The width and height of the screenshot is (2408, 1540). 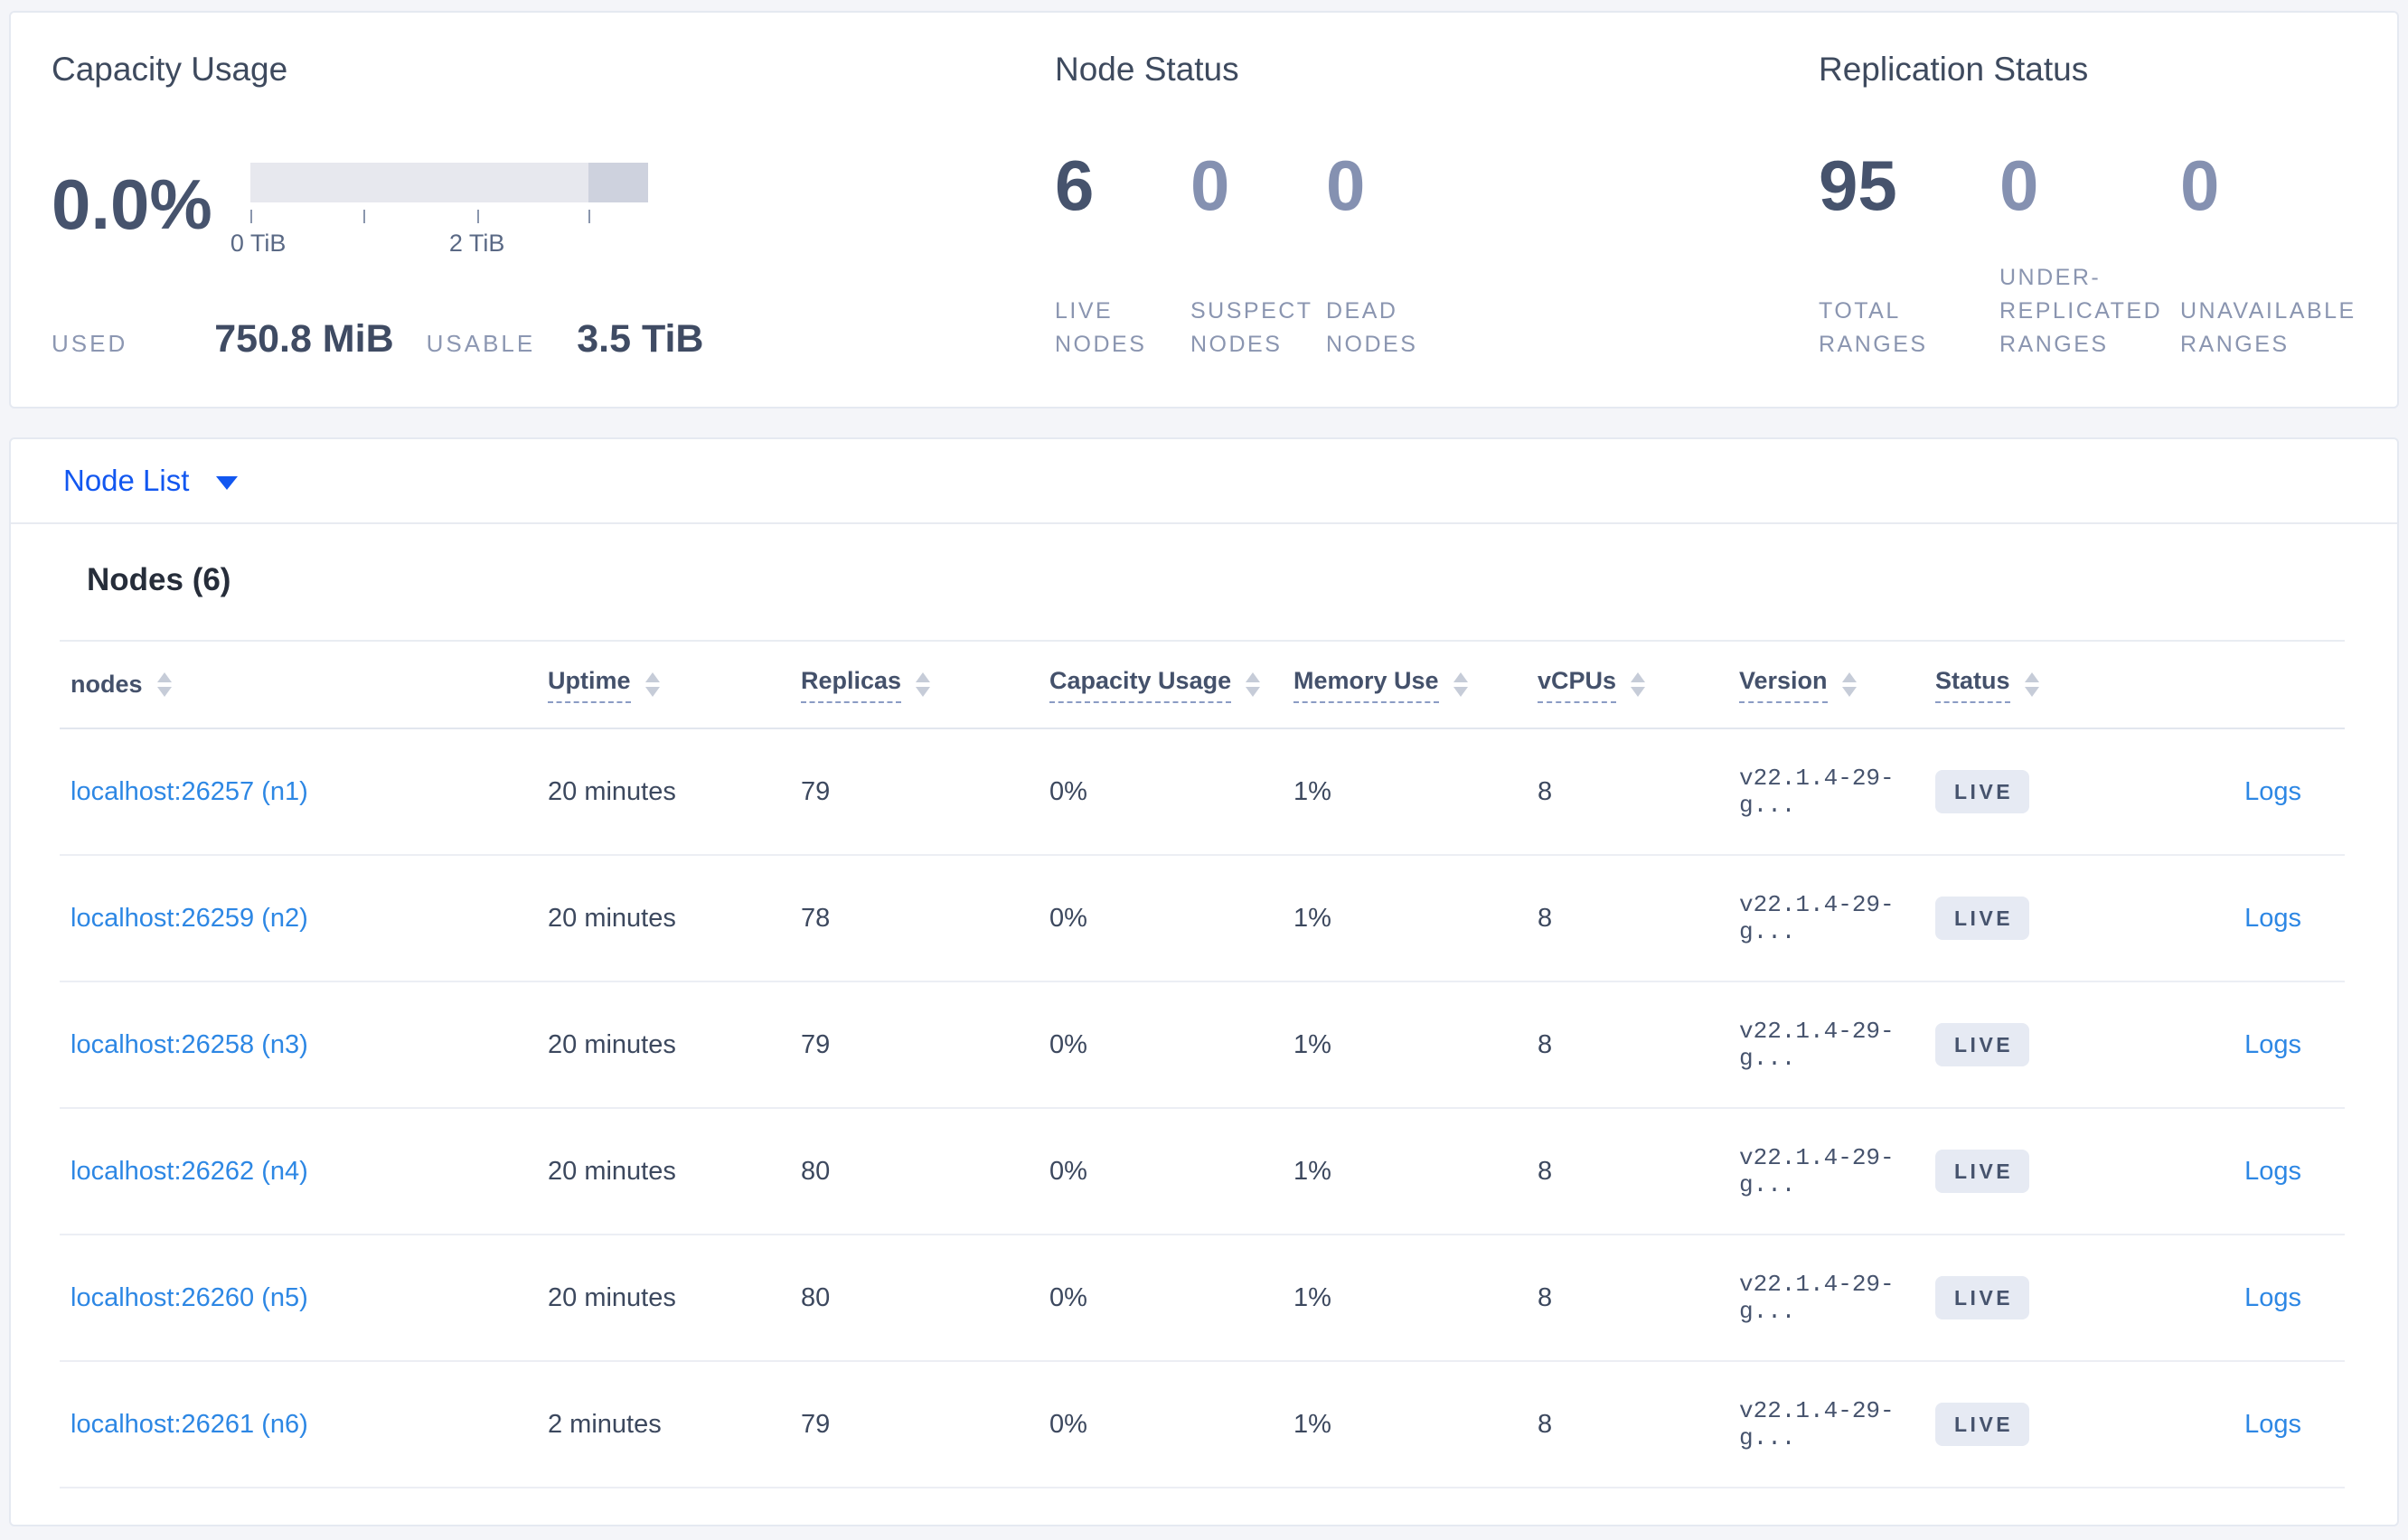 I want to click on under-replicated-ranges-label: UNDER-REPLICATED RANGES, so click(x=2081, y=311).